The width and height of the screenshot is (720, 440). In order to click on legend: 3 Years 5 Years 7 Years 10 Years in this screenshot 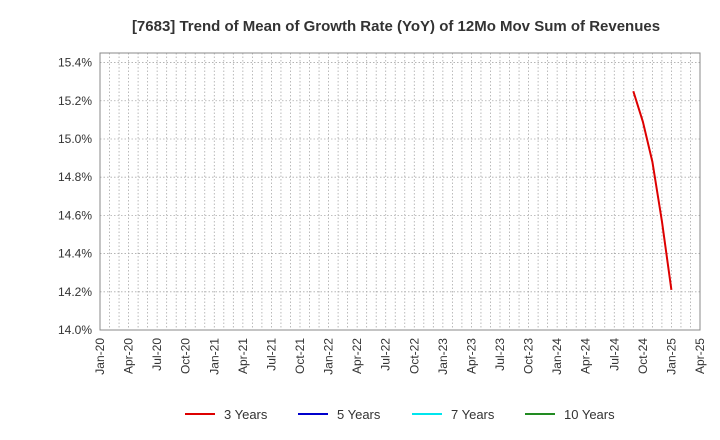, I will do `click(400, 414)`.